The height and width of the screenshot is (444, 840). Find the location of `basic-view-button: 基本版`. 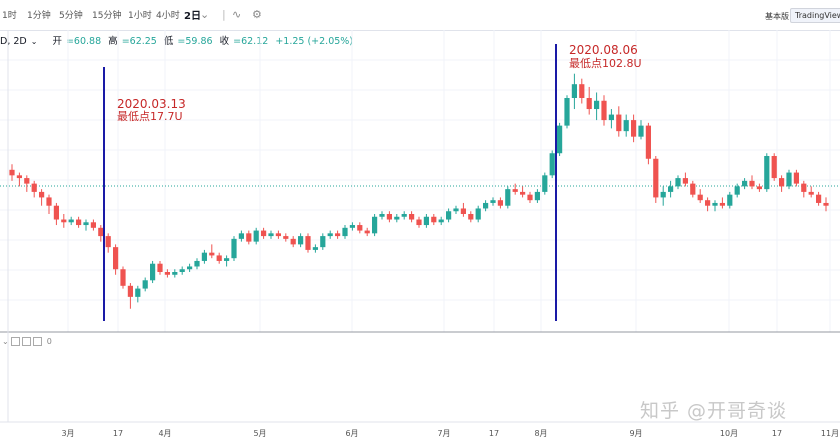

basic-view-button: 基本版 is located at coordinates (777, 16).